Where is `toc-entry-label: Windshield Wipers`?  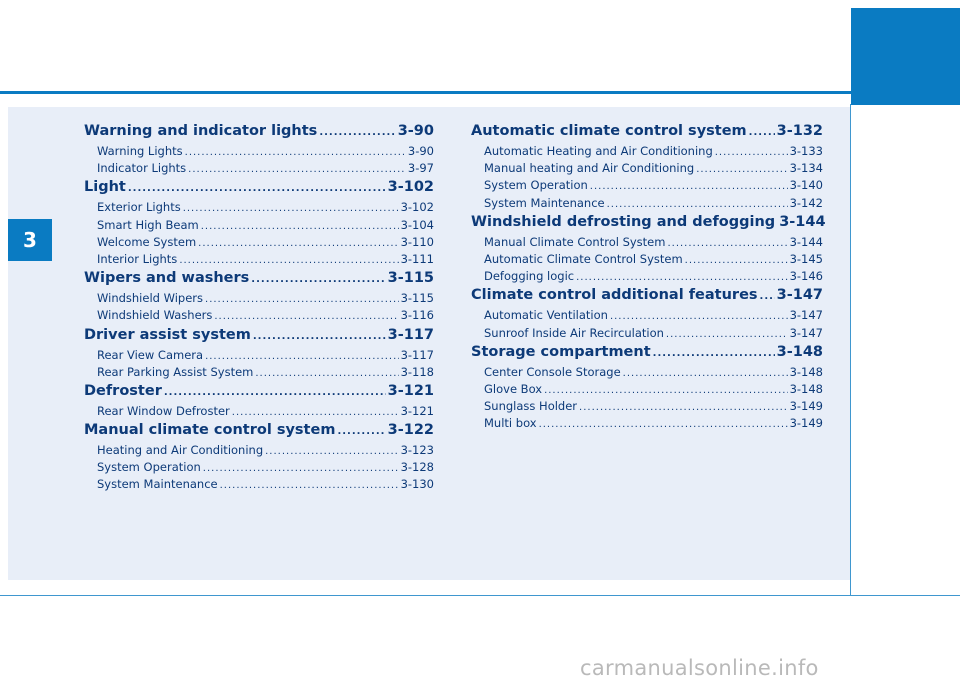 toc-entry-label: Windshield Wipers is located at coordinates (150, 298).